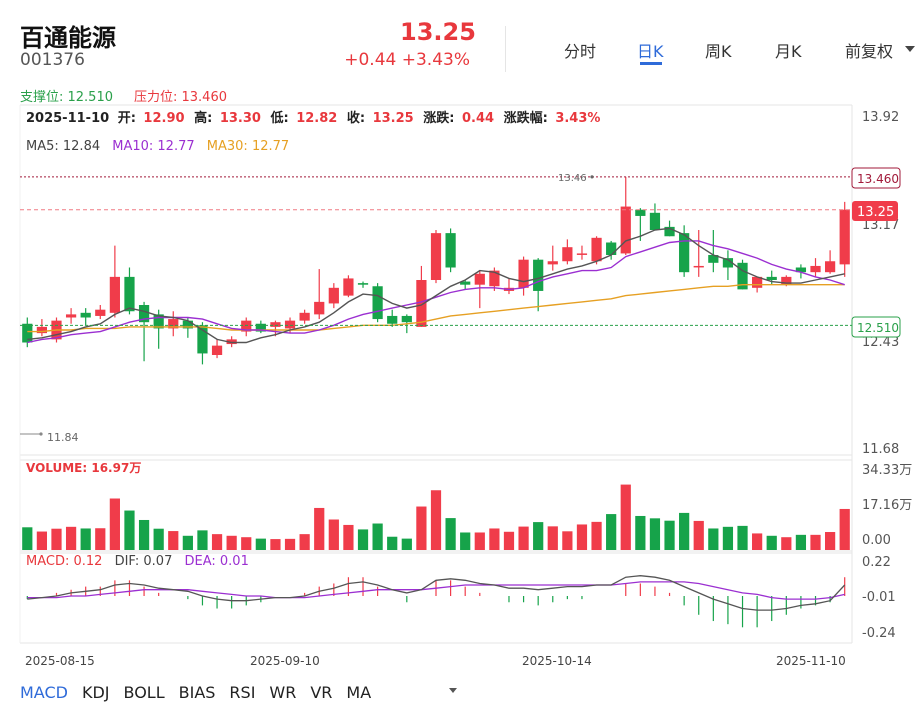 This screenshot has width=922, height=710. Describe the element at coordinates (436, 308) in the screenshot. I see `ma30-line` at that location.